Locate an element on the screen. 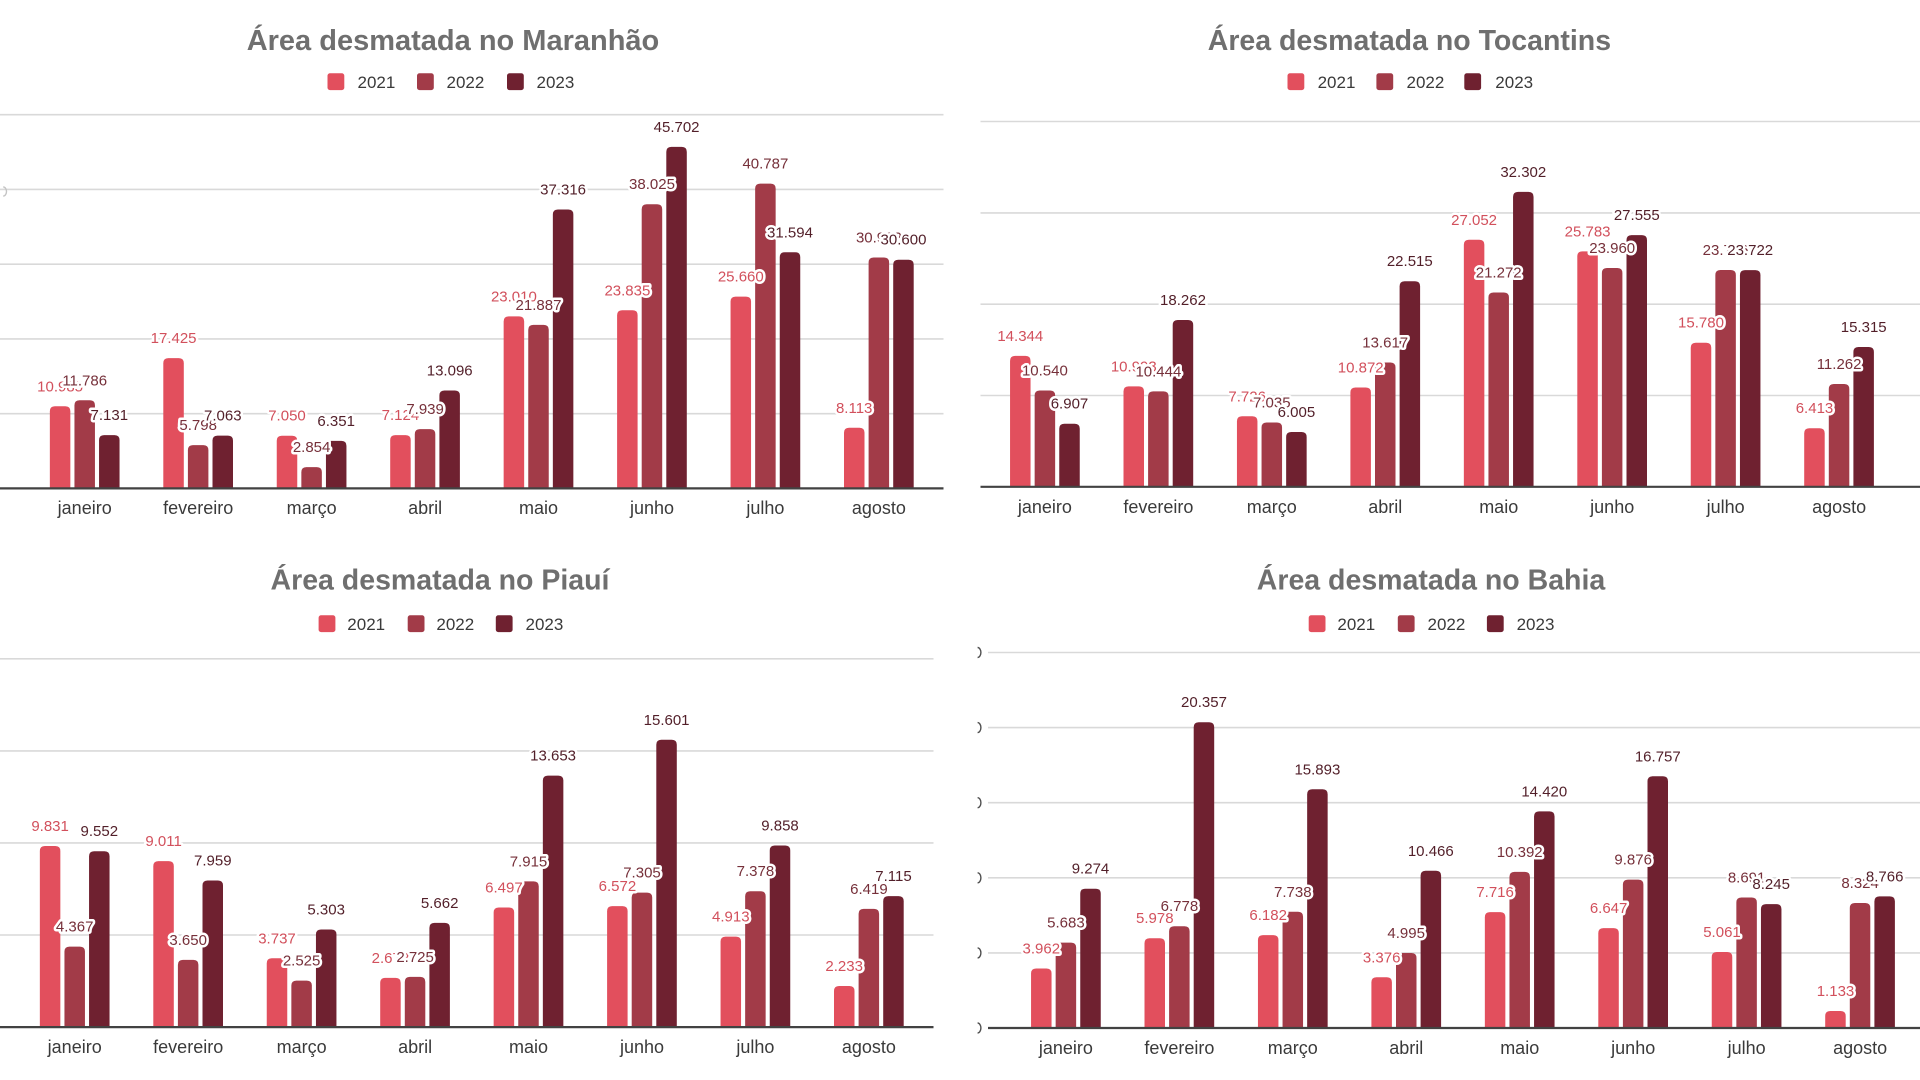 The height and width of the screenshot is (1080, 1920). svg-text: 9.274 is located at coordinates (1091, 869).